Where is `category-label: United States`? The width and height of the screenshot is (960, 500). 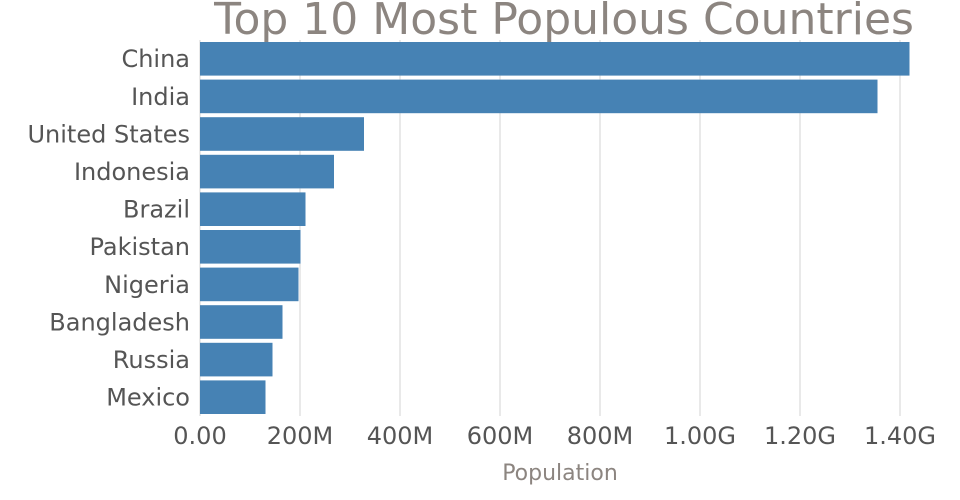
category-label: United States is located at coordinates (108, 134).